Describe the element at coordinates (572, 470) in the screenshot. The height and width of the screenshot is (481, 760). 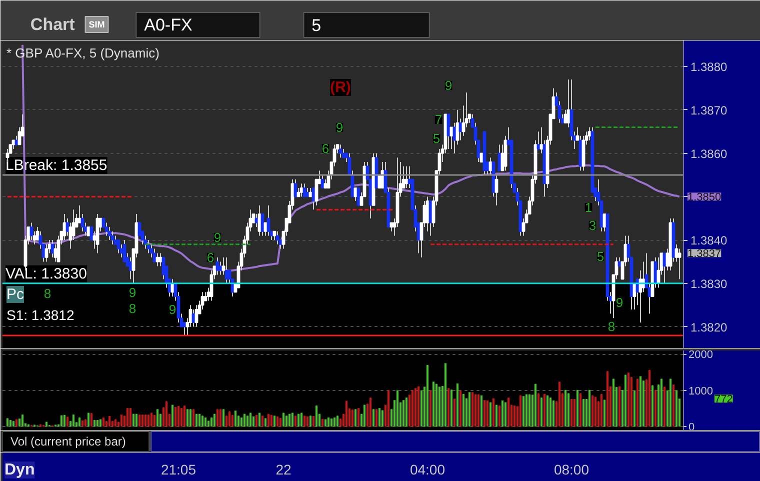
I see `x-tick-label: 08:00` at that location.